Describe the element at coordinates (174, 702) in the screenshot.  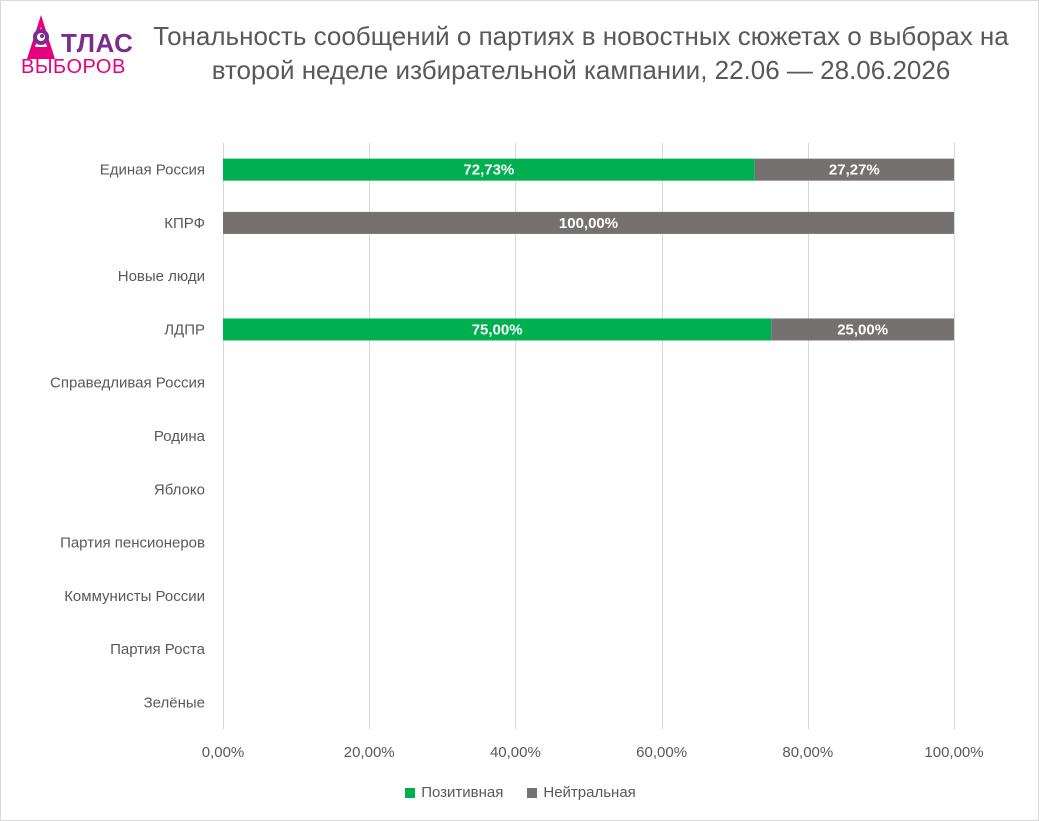
I see `category-label: Зелёные` at that location.